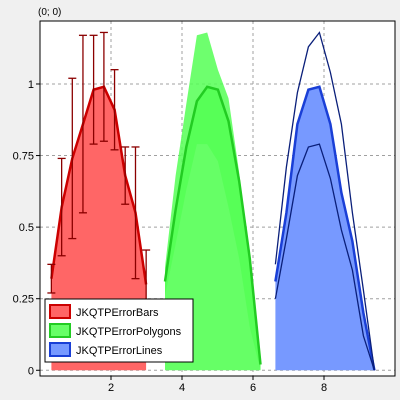 The width and height of the screenshot is (400, 400). I want to click on x-tick-label-2: 6, so click(253, 388).